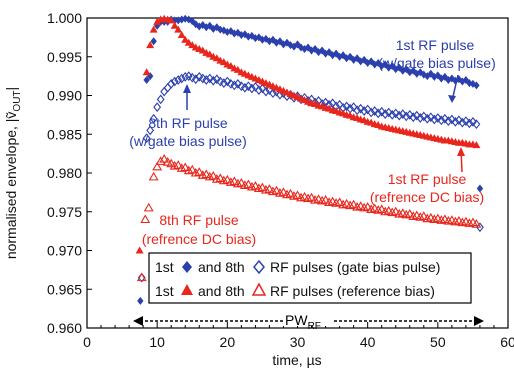 The height and width of the screenshot is (371, 514). I want to click on y-tick-label: 0.985, so click(64, 134).